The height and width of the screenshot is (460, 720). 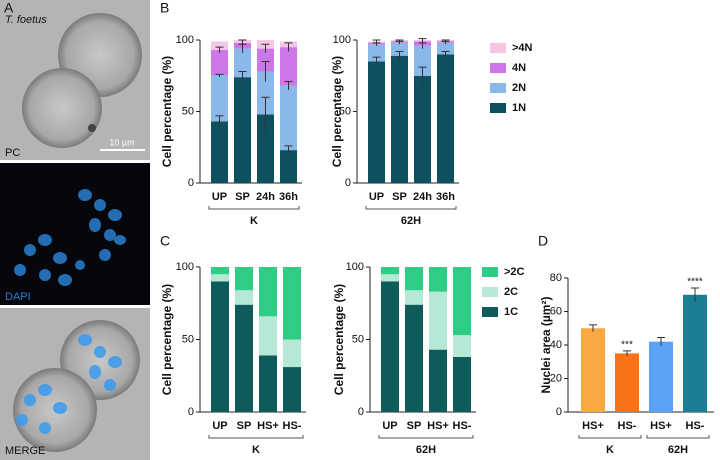 I want to click on y-tick-label: 80, so click(x=556, y=278).